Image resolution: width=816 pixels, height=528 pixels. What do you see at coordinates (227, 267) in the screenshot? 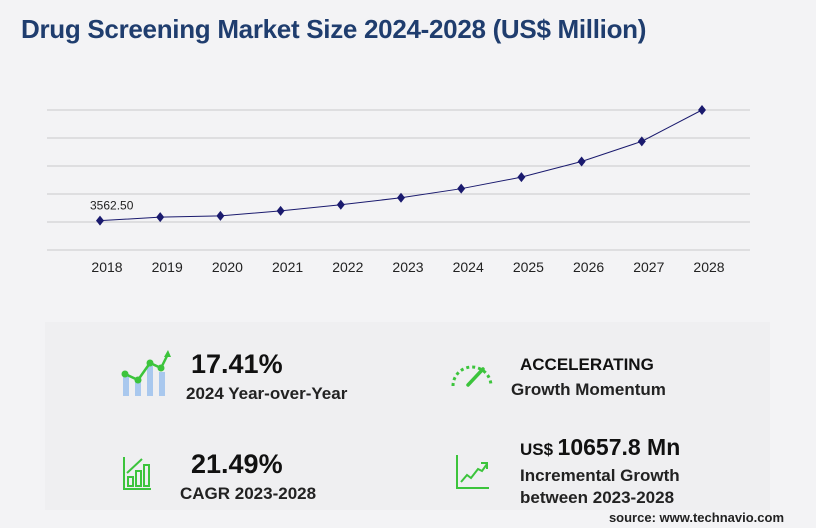
I see `x-tick-label: 2020` at bounding box center [227, 267].